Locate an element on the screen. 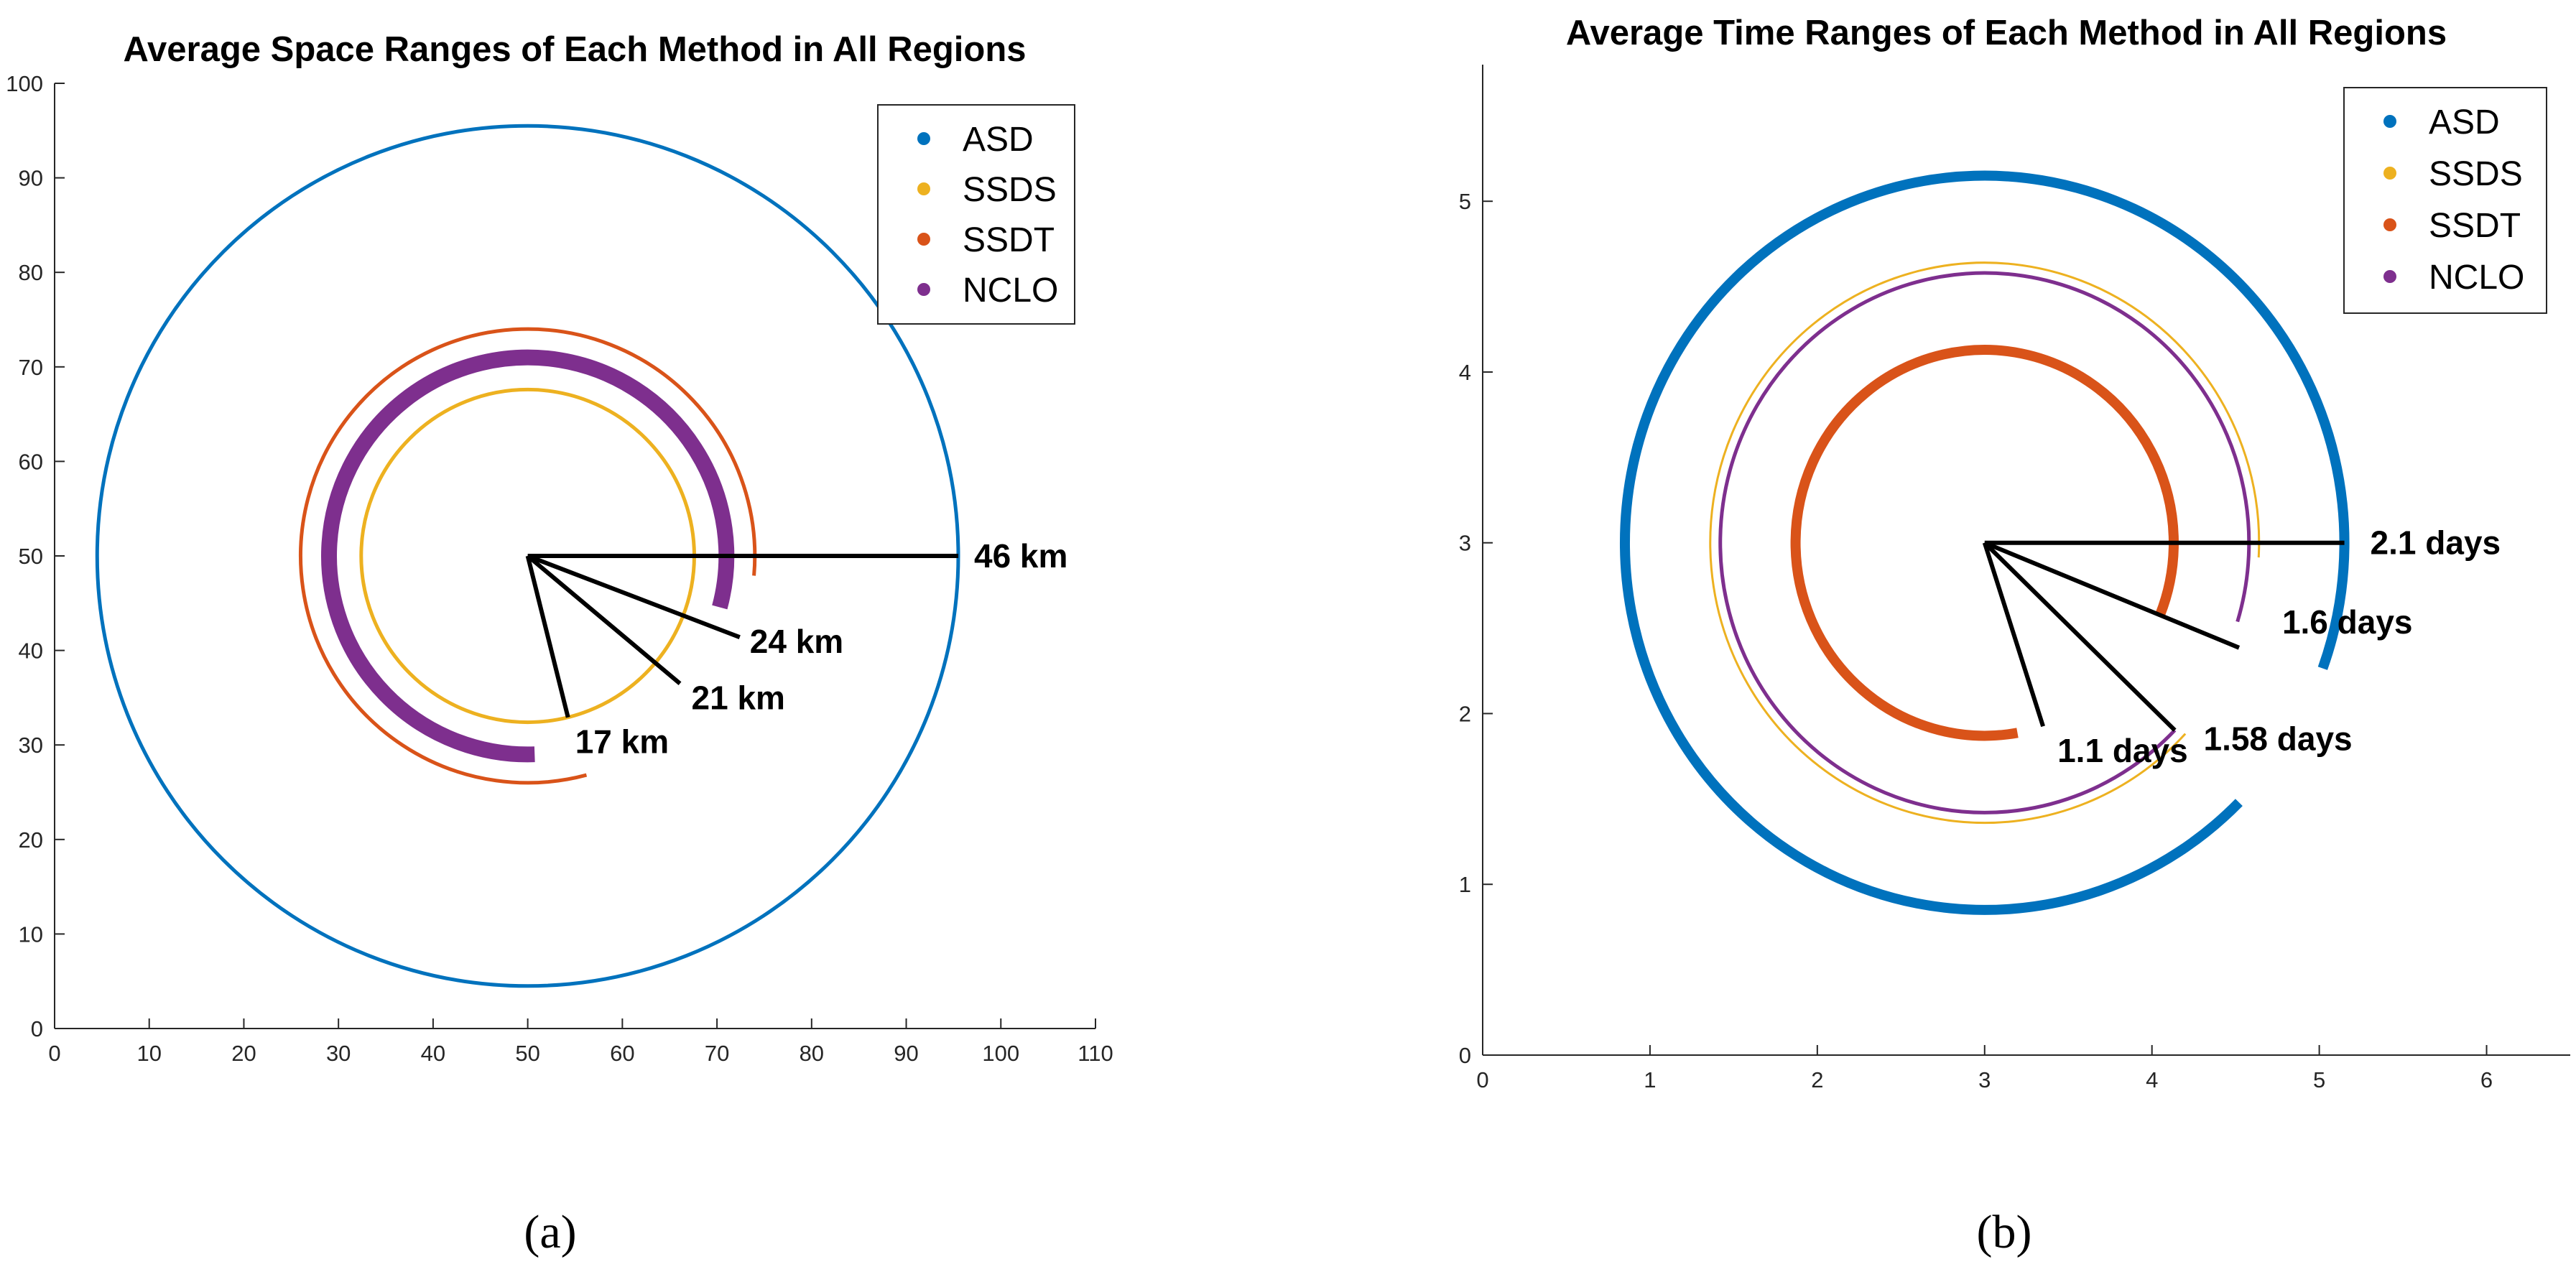  x-tick-label: 1 is located at coordinates (1650, 1079).